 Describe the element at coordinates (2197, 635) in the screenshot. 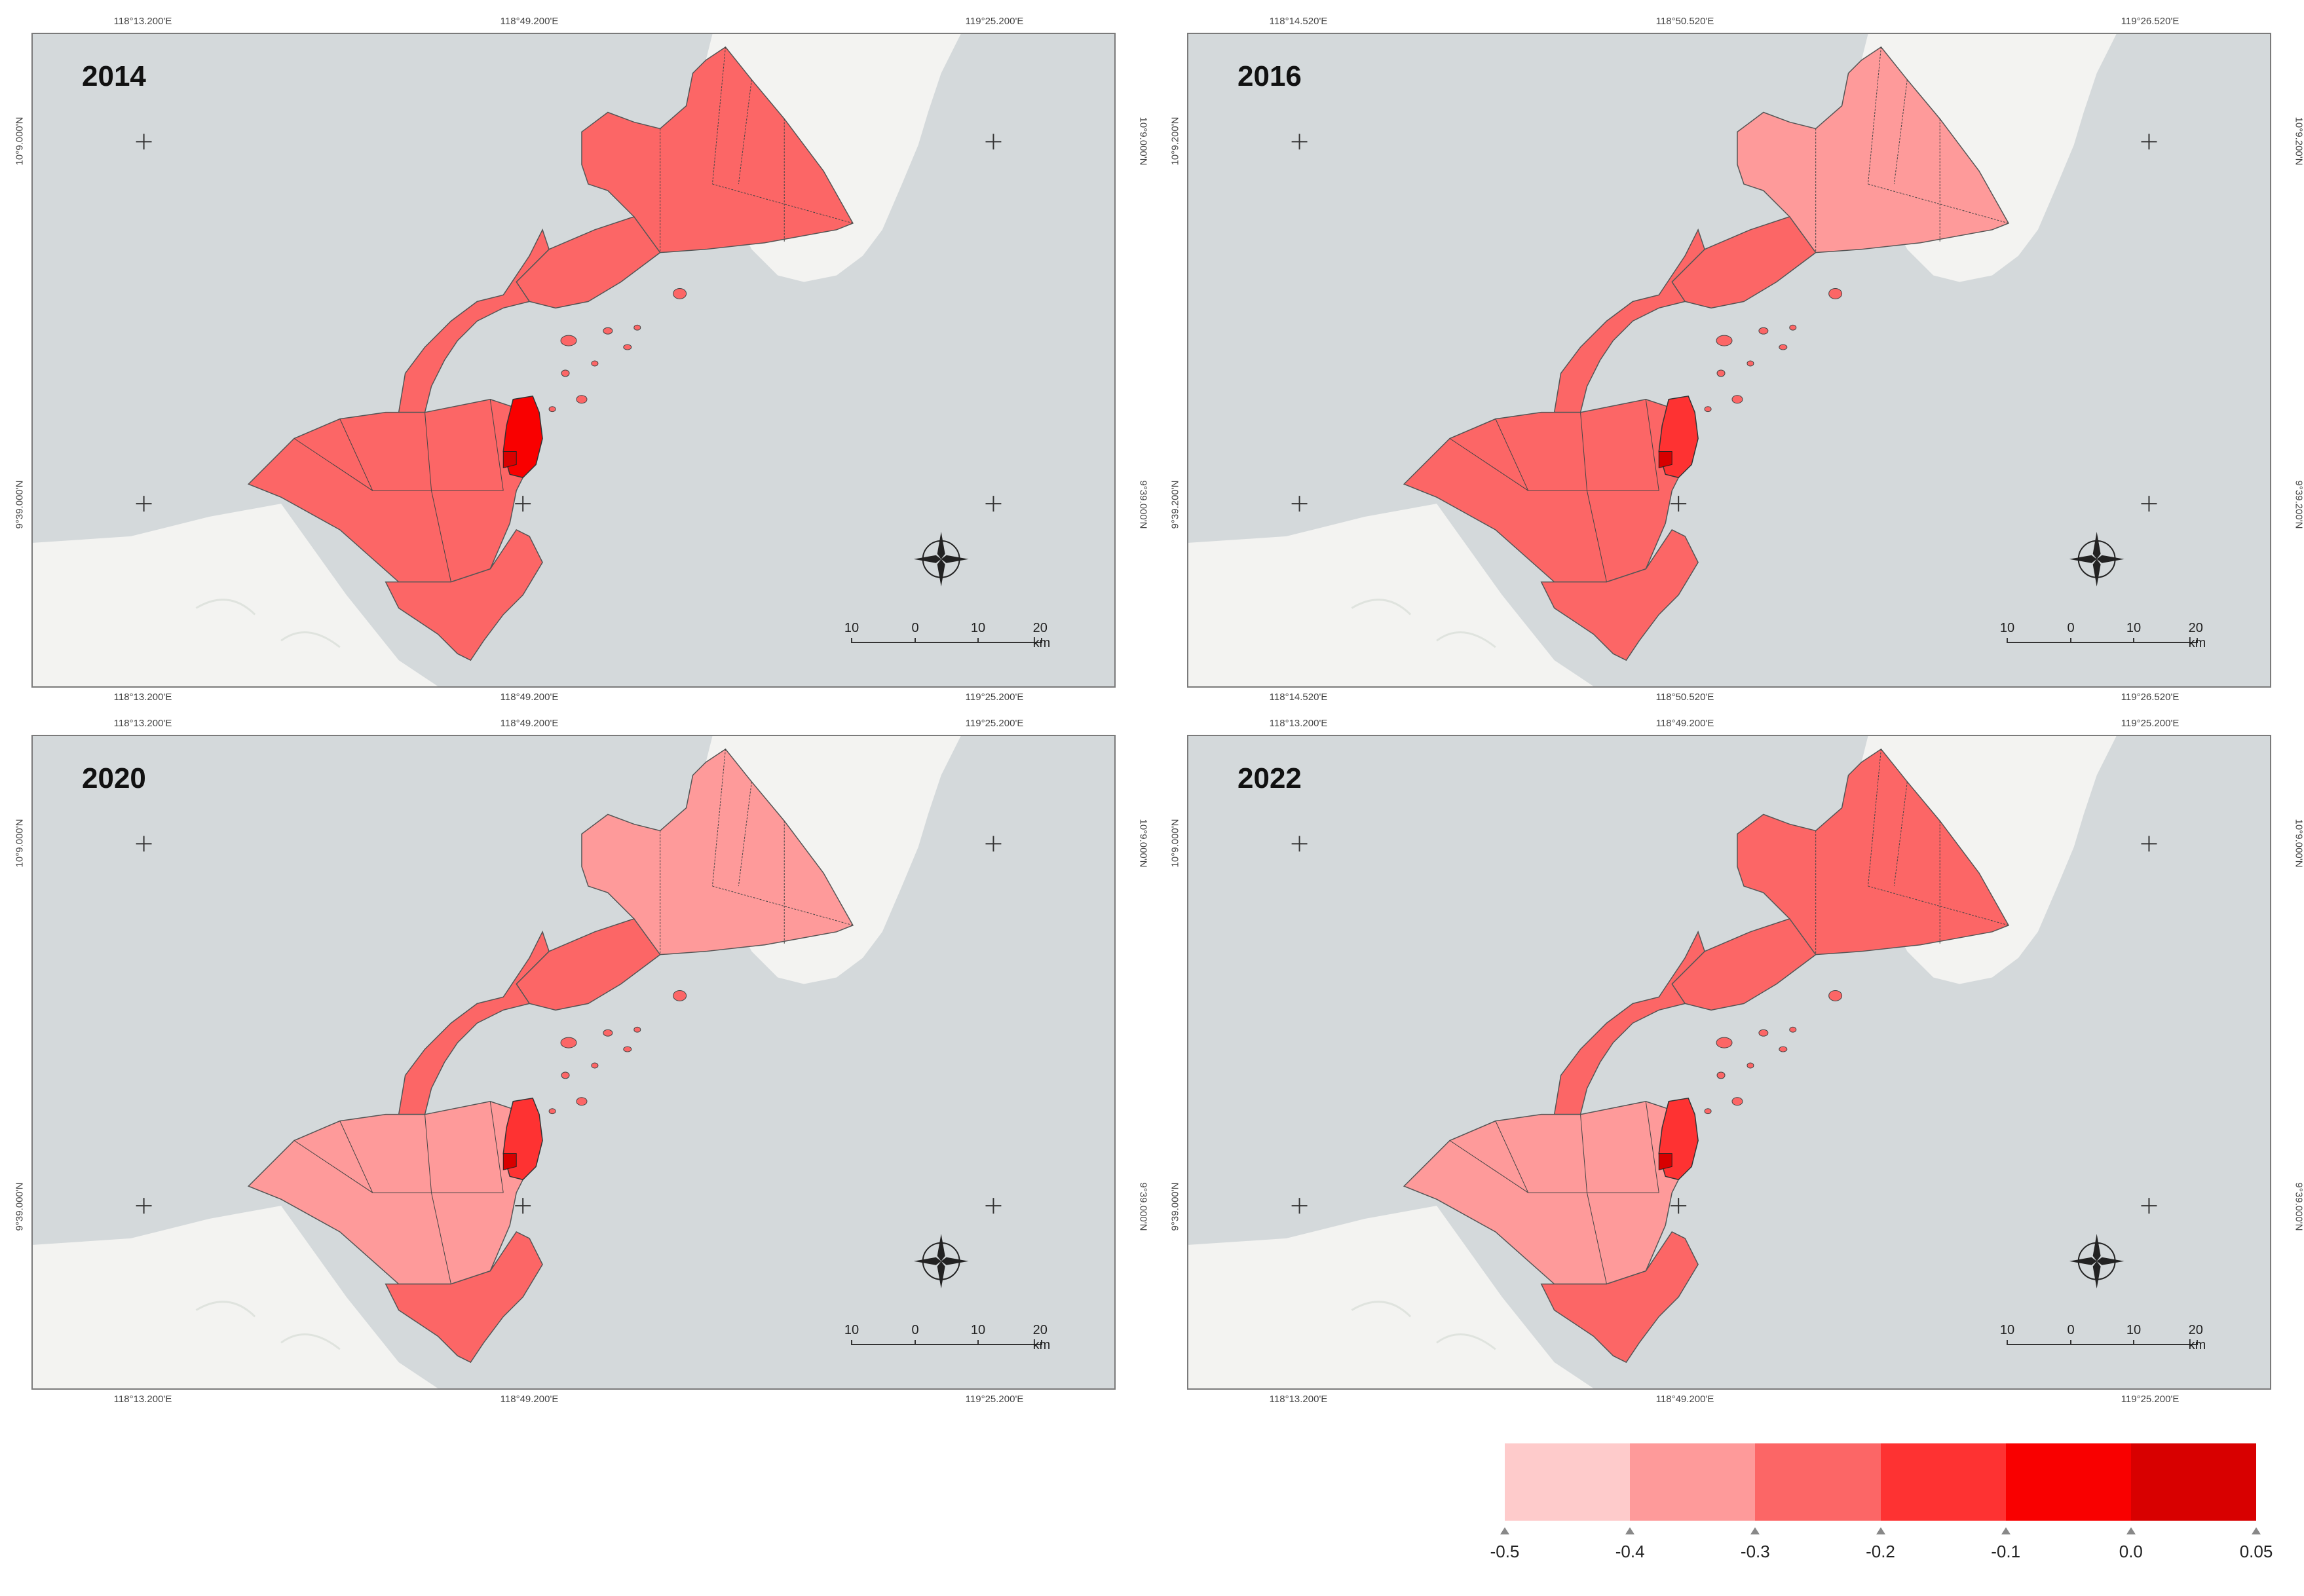

I see `scale-bar-label: 20 km` at that location.